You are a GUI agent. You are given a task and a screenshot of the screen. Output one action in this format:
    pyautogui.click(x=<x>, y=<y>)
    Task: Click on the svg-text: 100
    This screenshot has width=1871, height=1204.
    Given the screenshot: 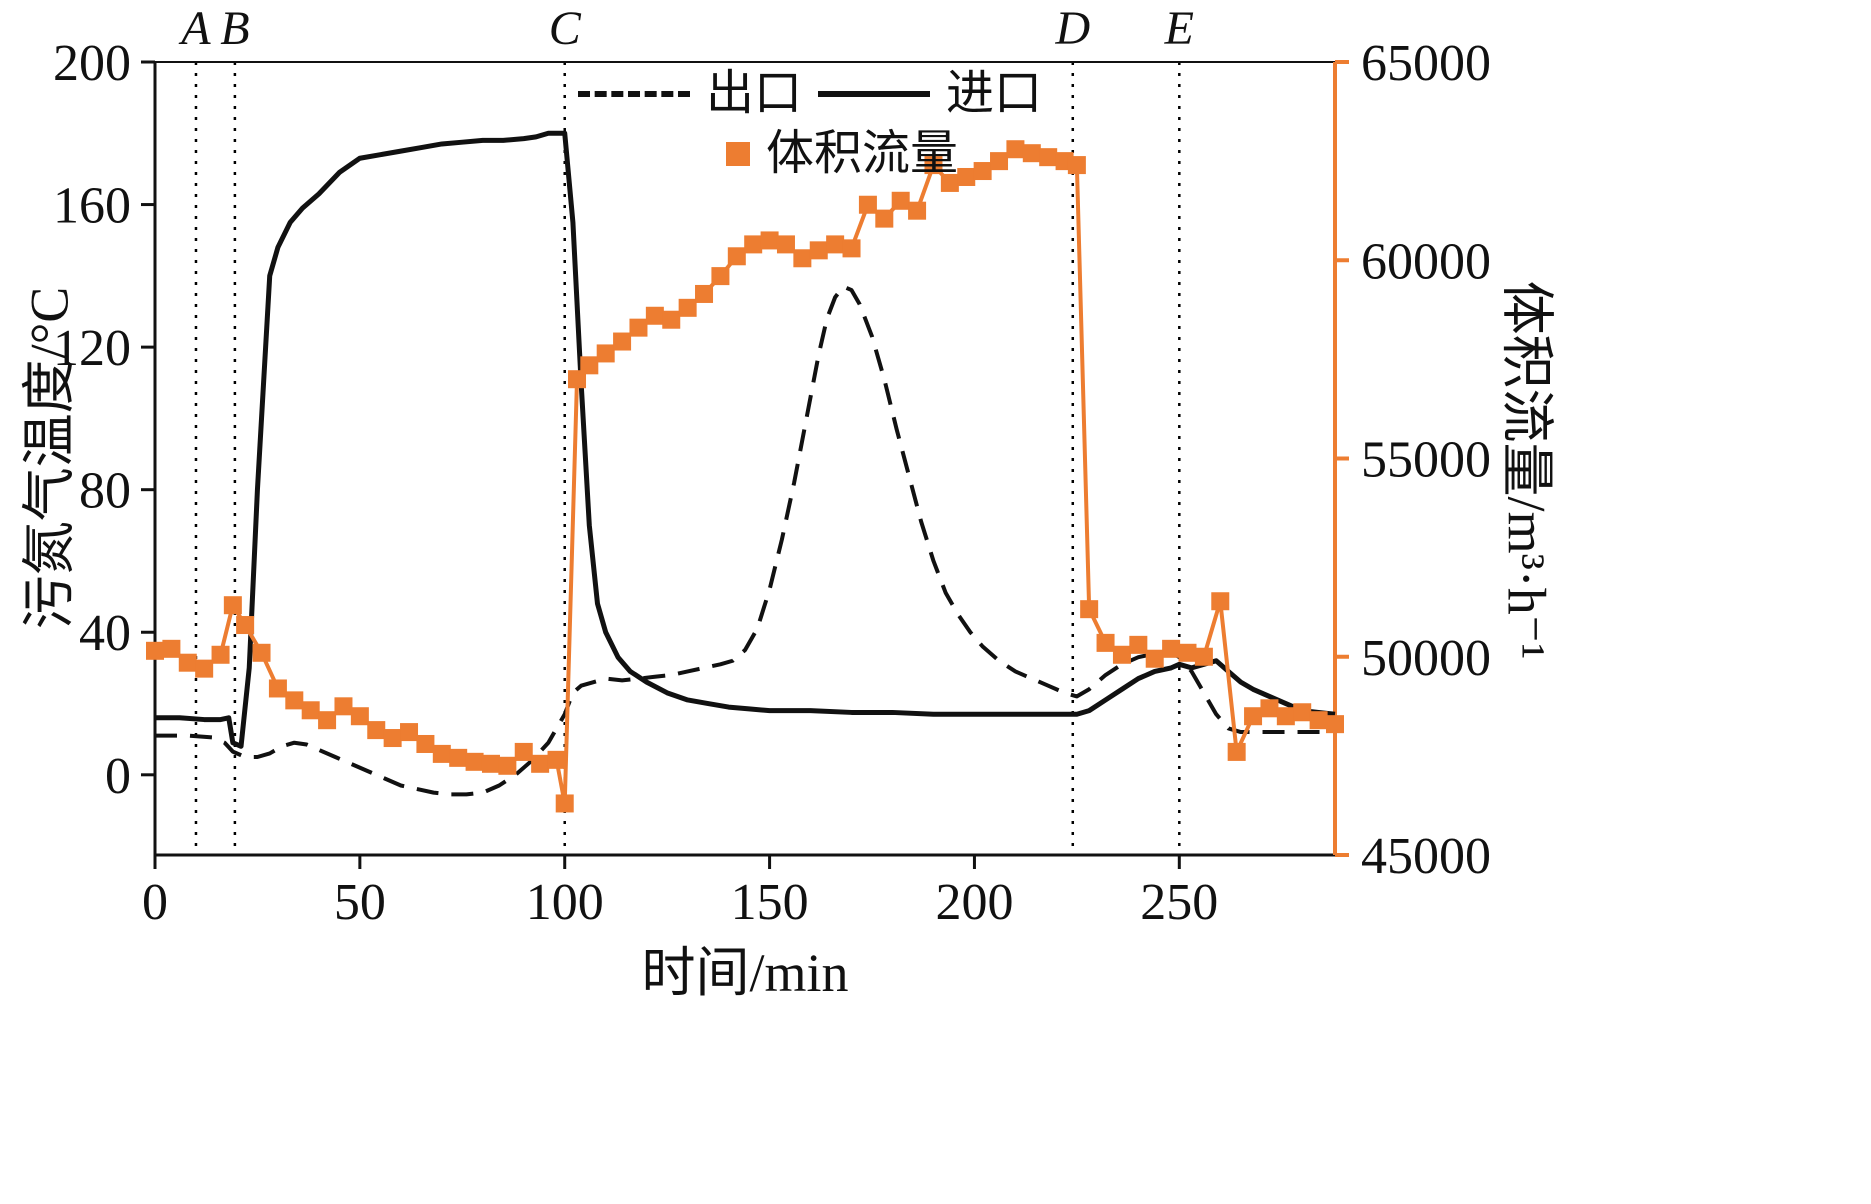 What is the action you would take?
    pyautogui.click(x=565, y=902)
    